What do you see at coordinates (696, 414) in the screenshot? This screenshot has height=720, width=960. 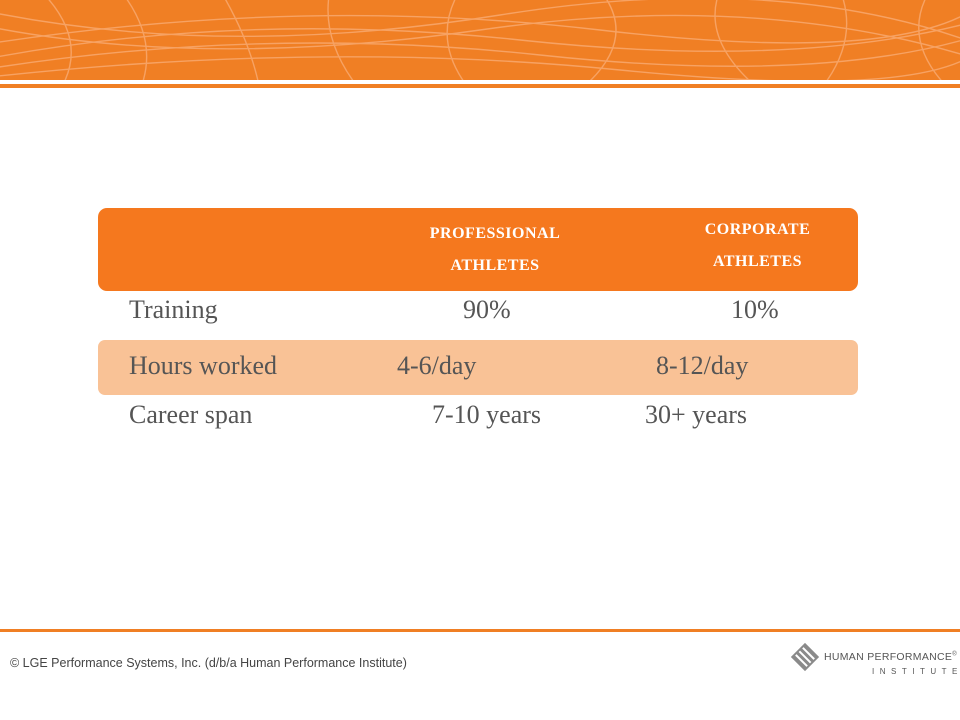 I see `cell-career-corporate: 30+ years` at bounding box center [696, 414].